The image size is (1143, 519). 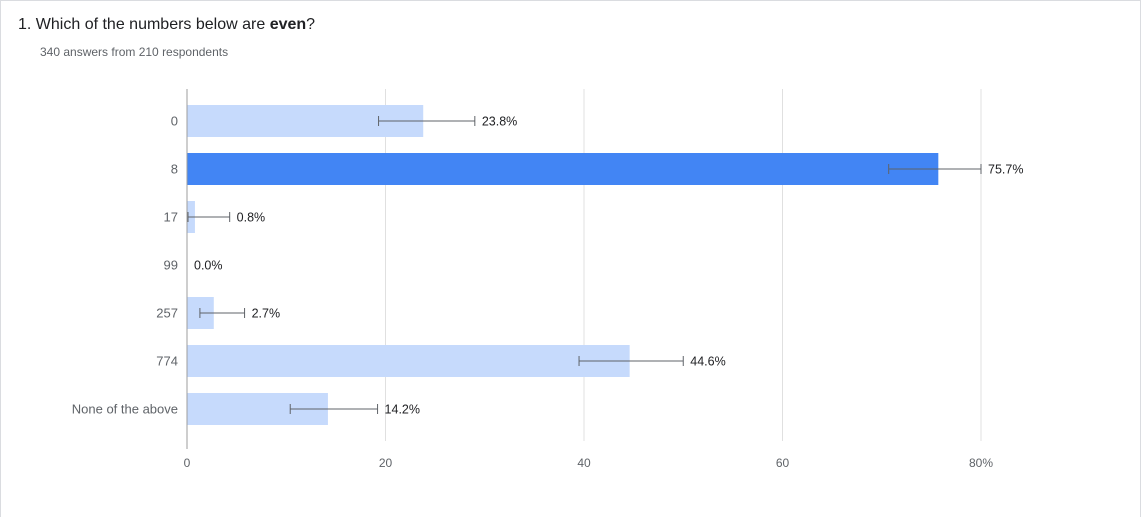 I want to click on data-label: 0.8%, so click(x=251, y=218).